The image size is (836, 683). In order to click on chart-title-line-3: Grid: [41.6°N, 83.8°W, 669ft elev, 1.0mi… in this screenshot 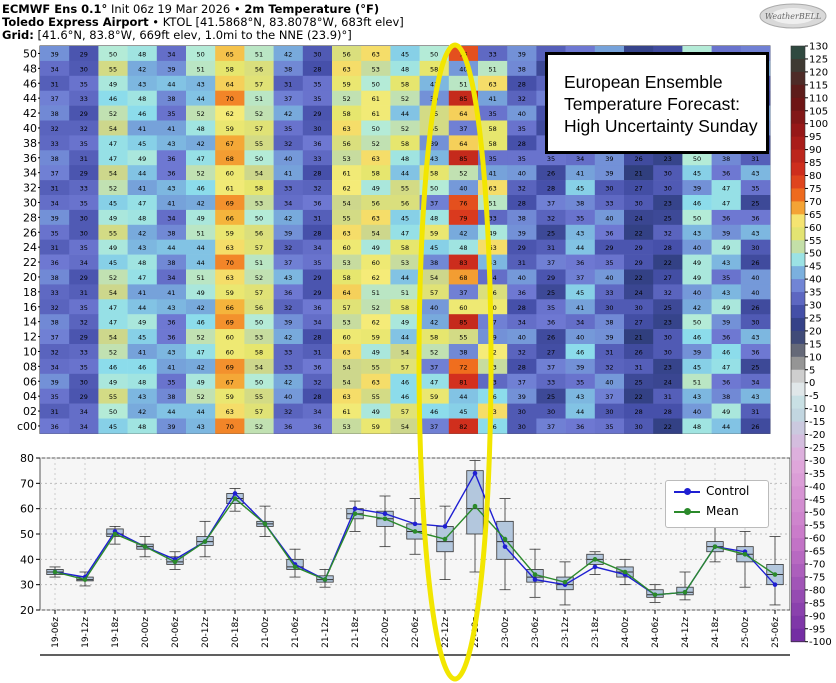, I will do `click(177, 35)`.